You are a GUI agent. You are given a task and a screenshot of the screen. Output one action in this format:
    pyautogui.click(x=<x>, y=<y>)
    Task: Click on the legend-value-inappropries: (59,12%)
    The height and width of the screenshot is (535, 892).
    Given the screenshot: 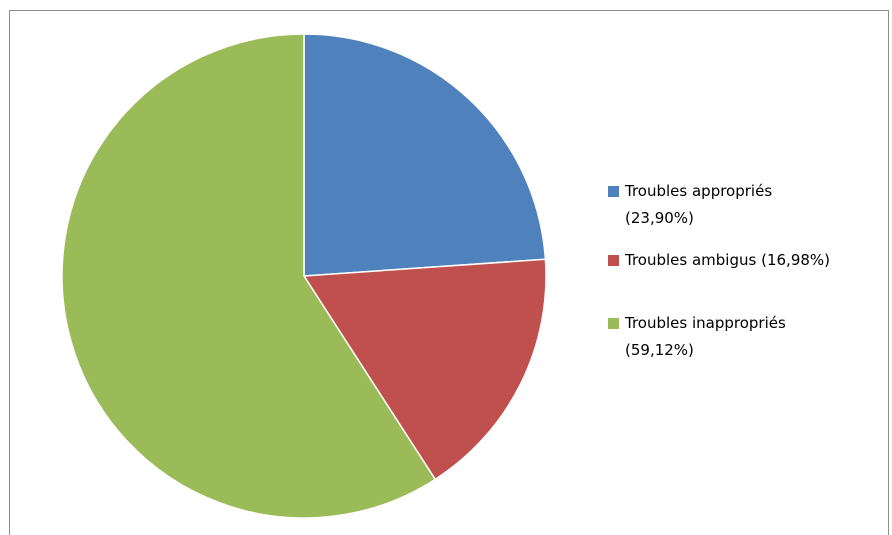 What is the action you would take?
    pyautogui.click(x=659, y=350)
    